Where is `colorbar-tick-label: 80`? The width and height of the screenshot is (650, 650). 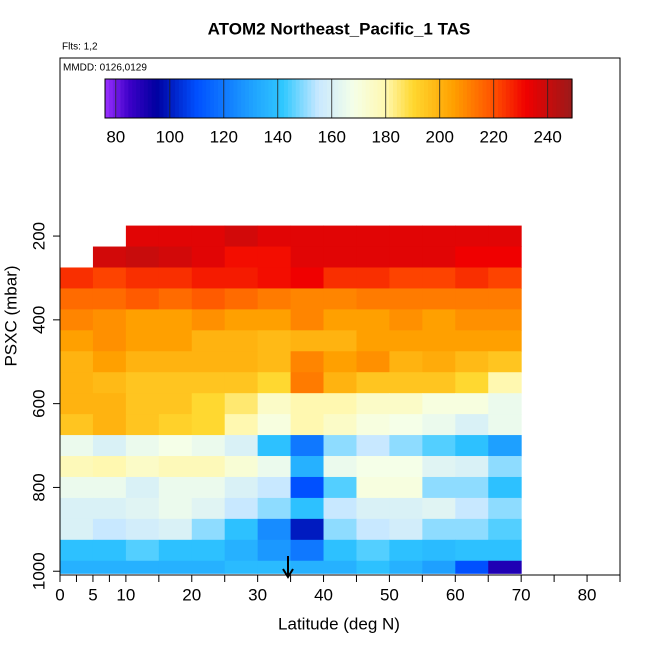 colorbar-tick-label: 80 is located at coordinates (115, 136).